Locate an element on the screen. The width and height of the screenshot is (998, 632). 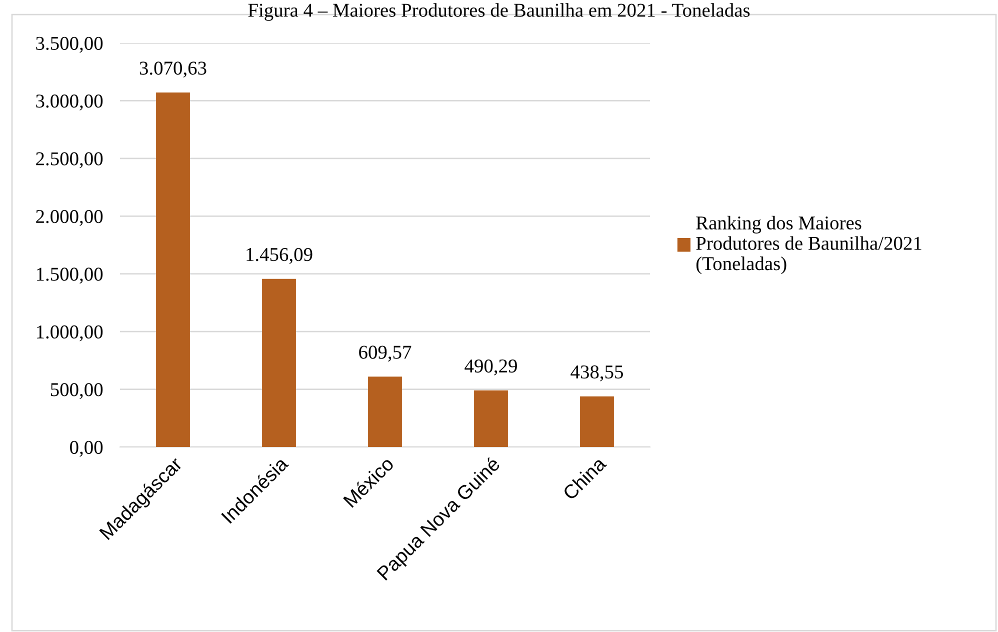
y-tick-label: 500,00 is located at coordinates (76, 391).